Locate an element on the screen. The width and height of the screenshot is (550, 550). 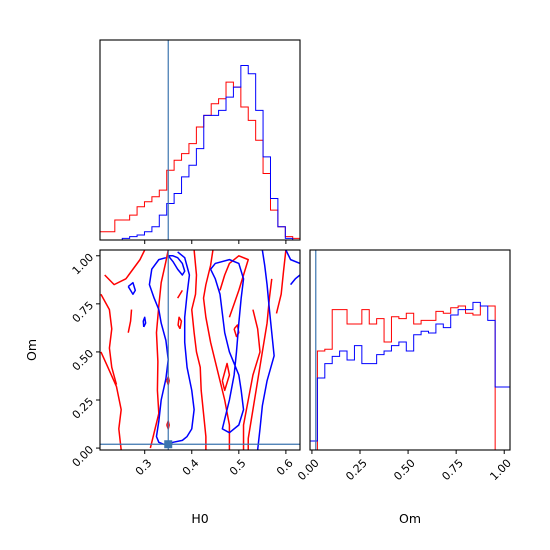
om-y-tick-label: 0.00 is located at coordinates (83, 456).